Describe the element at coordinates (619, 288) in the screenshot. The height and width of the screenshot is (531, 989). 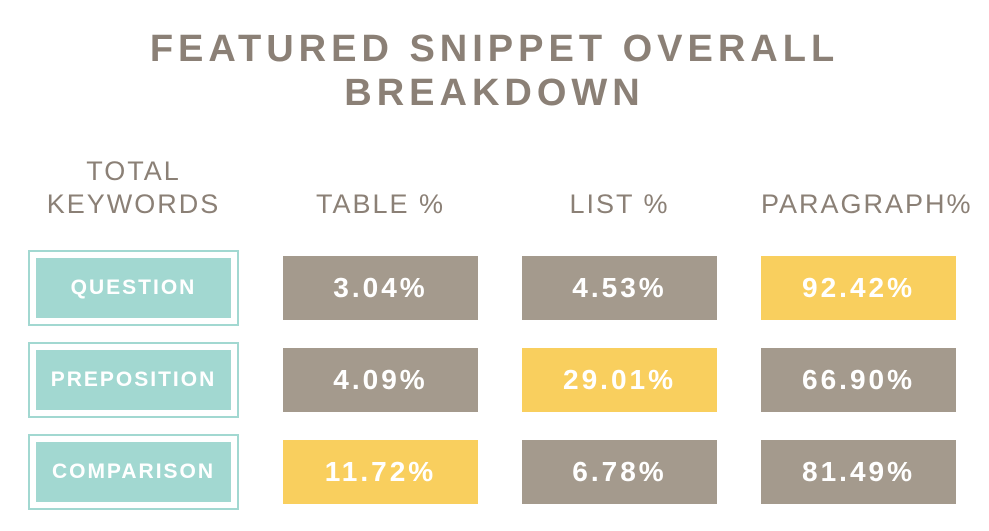
I see `cell-question-list-pct: 4.53%` at that location.